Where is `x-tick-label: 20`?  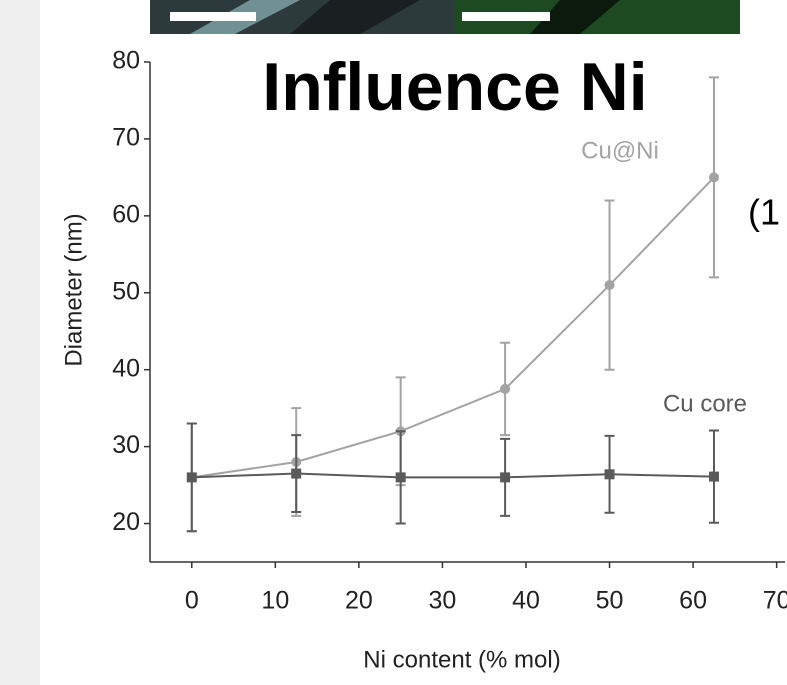 x-tick-label: 20 is located at coordinates (359, 601).